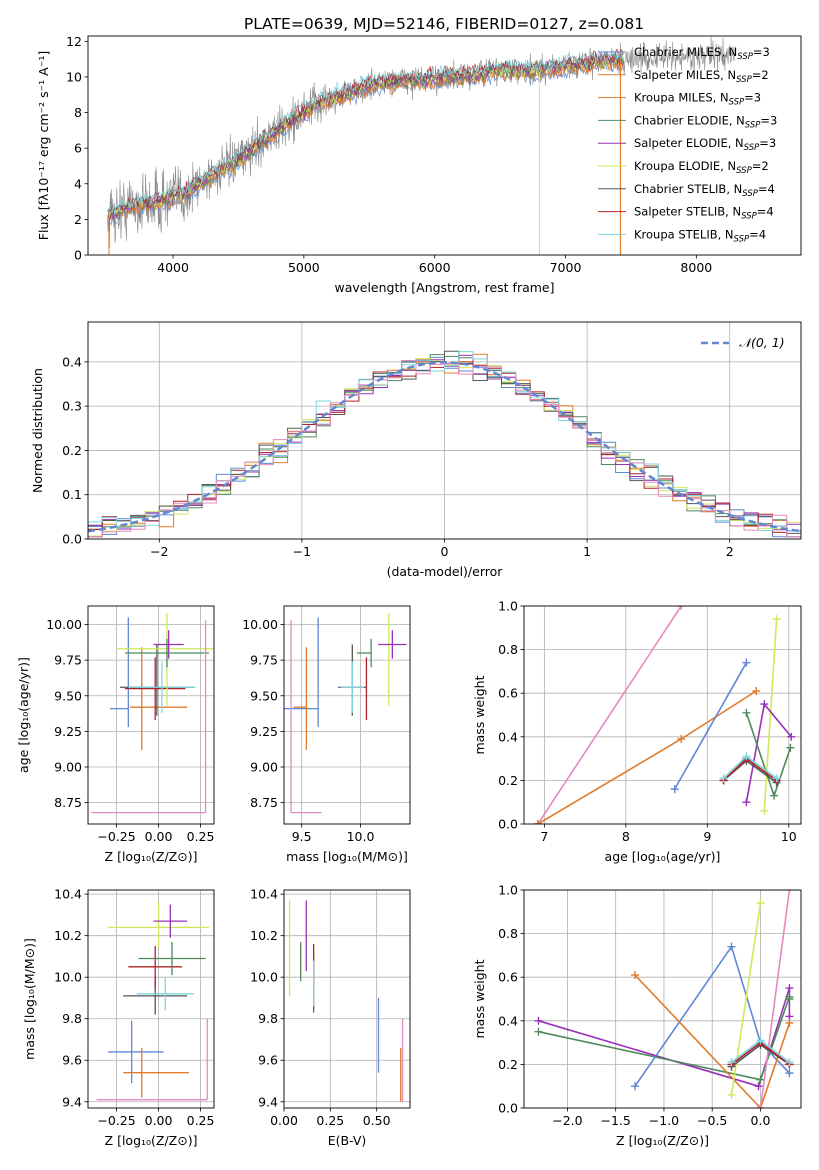  I want to click on y-tick-label: 9.50, so click(68, 695).